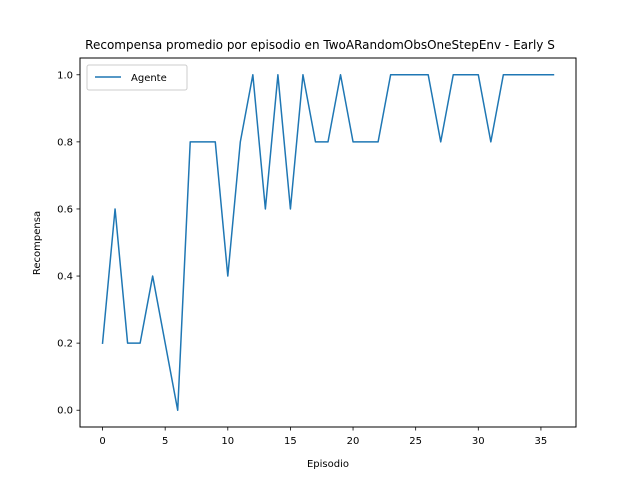 This screenshot has height=480, width=640. Describe the element at coordinates (68, 243) in the screenshot. I see `y-axis: 0.0 0.2 0.4 0.6 0.8 1.0` at that location.